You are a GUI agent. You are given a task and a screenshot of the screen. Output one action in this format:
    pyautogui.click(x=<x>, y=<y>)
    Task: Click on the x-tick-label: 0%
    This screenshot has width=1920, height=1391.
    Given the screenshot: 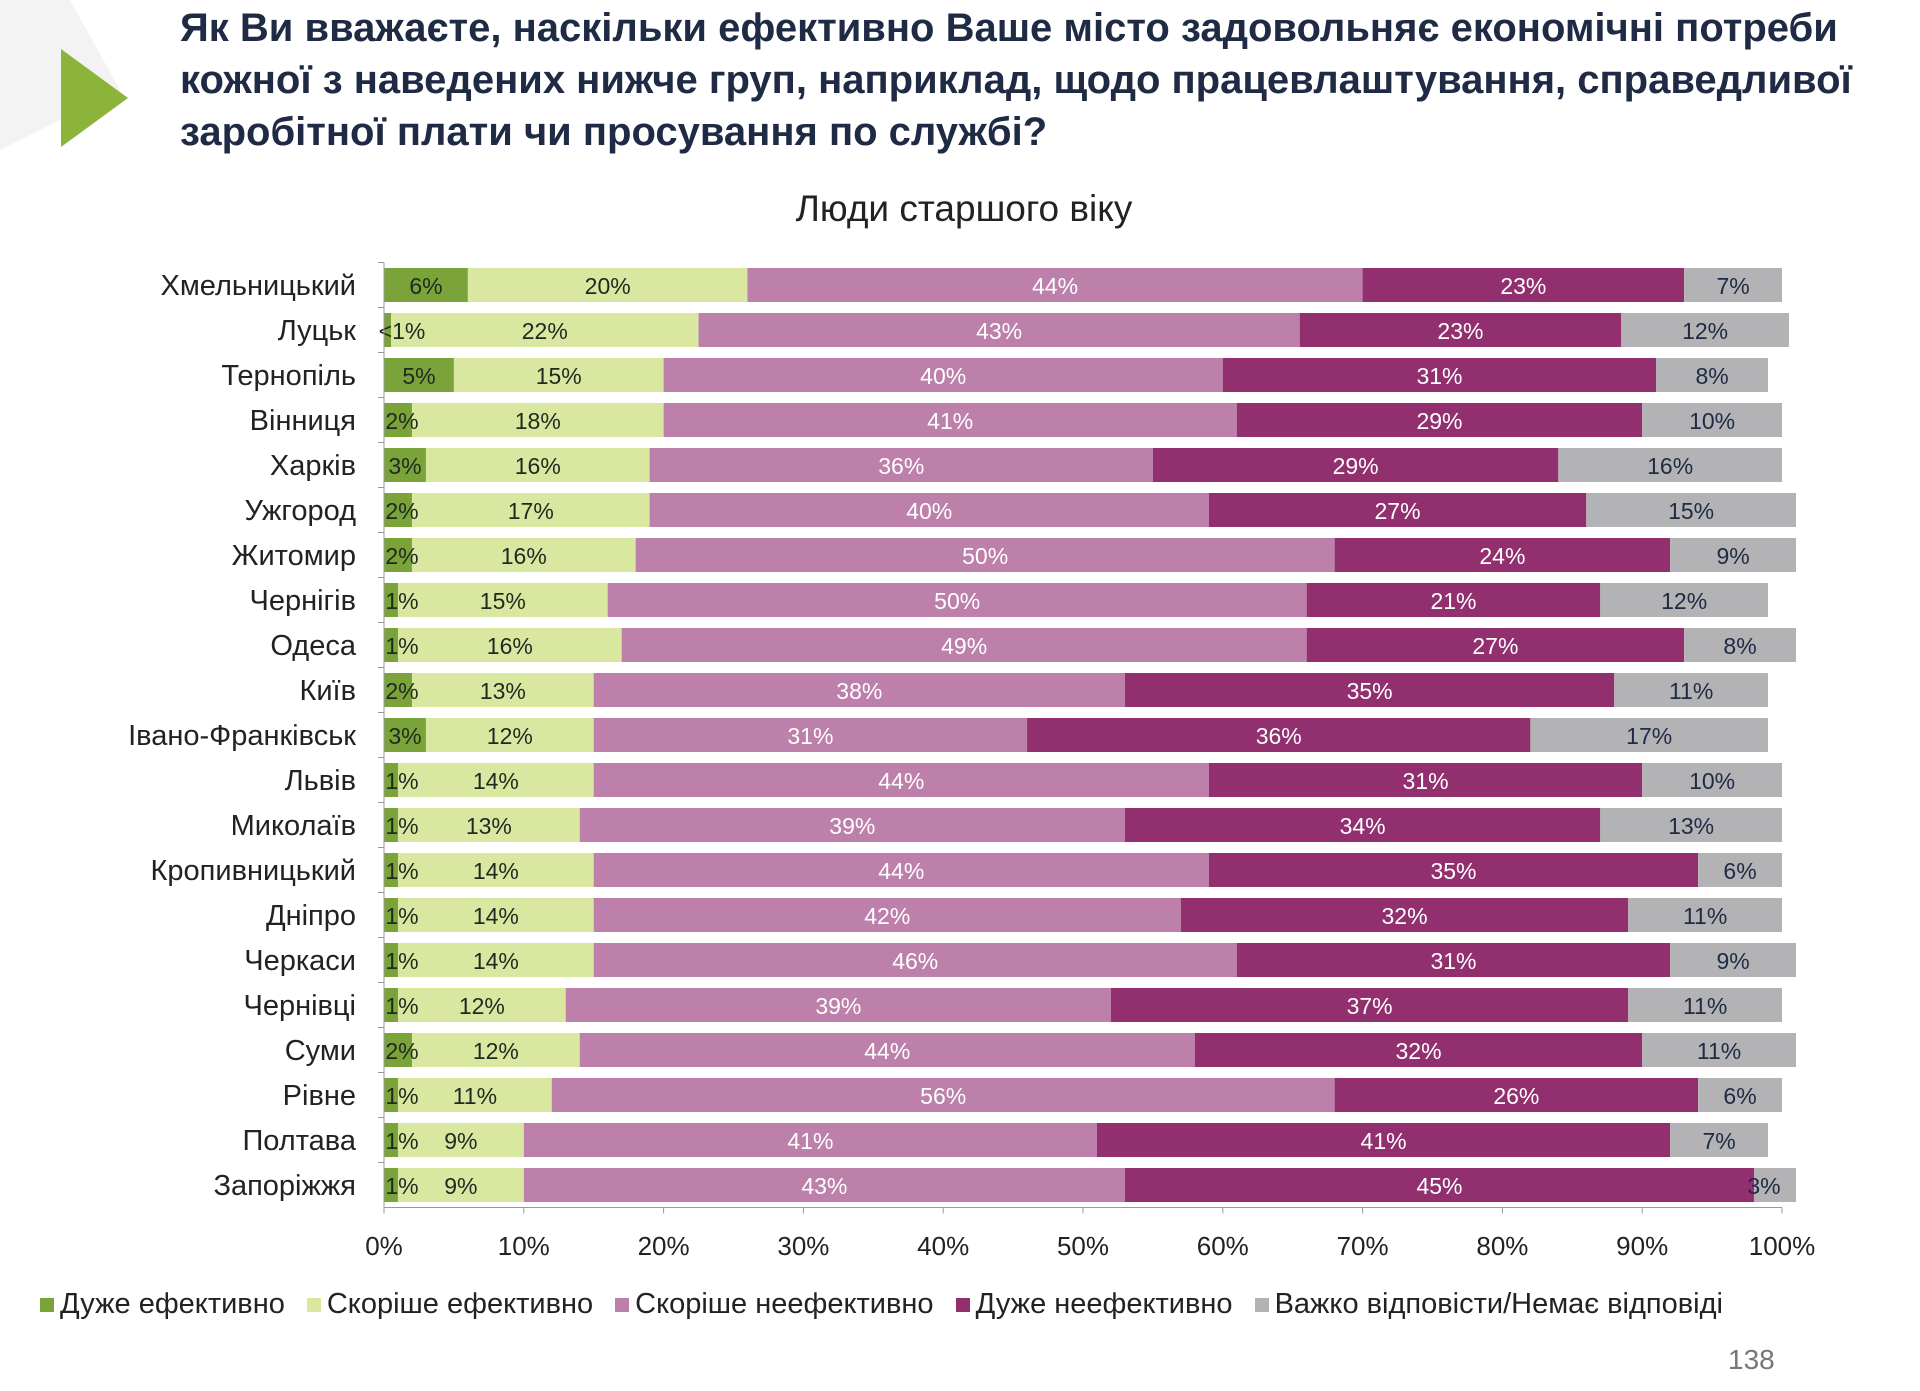 What is the action you would take?
    pyautogui.click(x=384, y=1246)
    